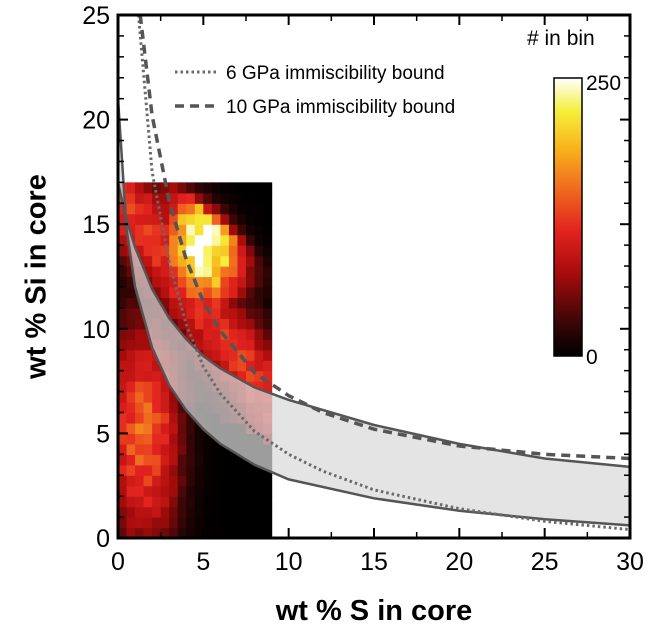 The image size is (665, 628). I want to click on colorbar-max-label: 250, so click(603, 83).